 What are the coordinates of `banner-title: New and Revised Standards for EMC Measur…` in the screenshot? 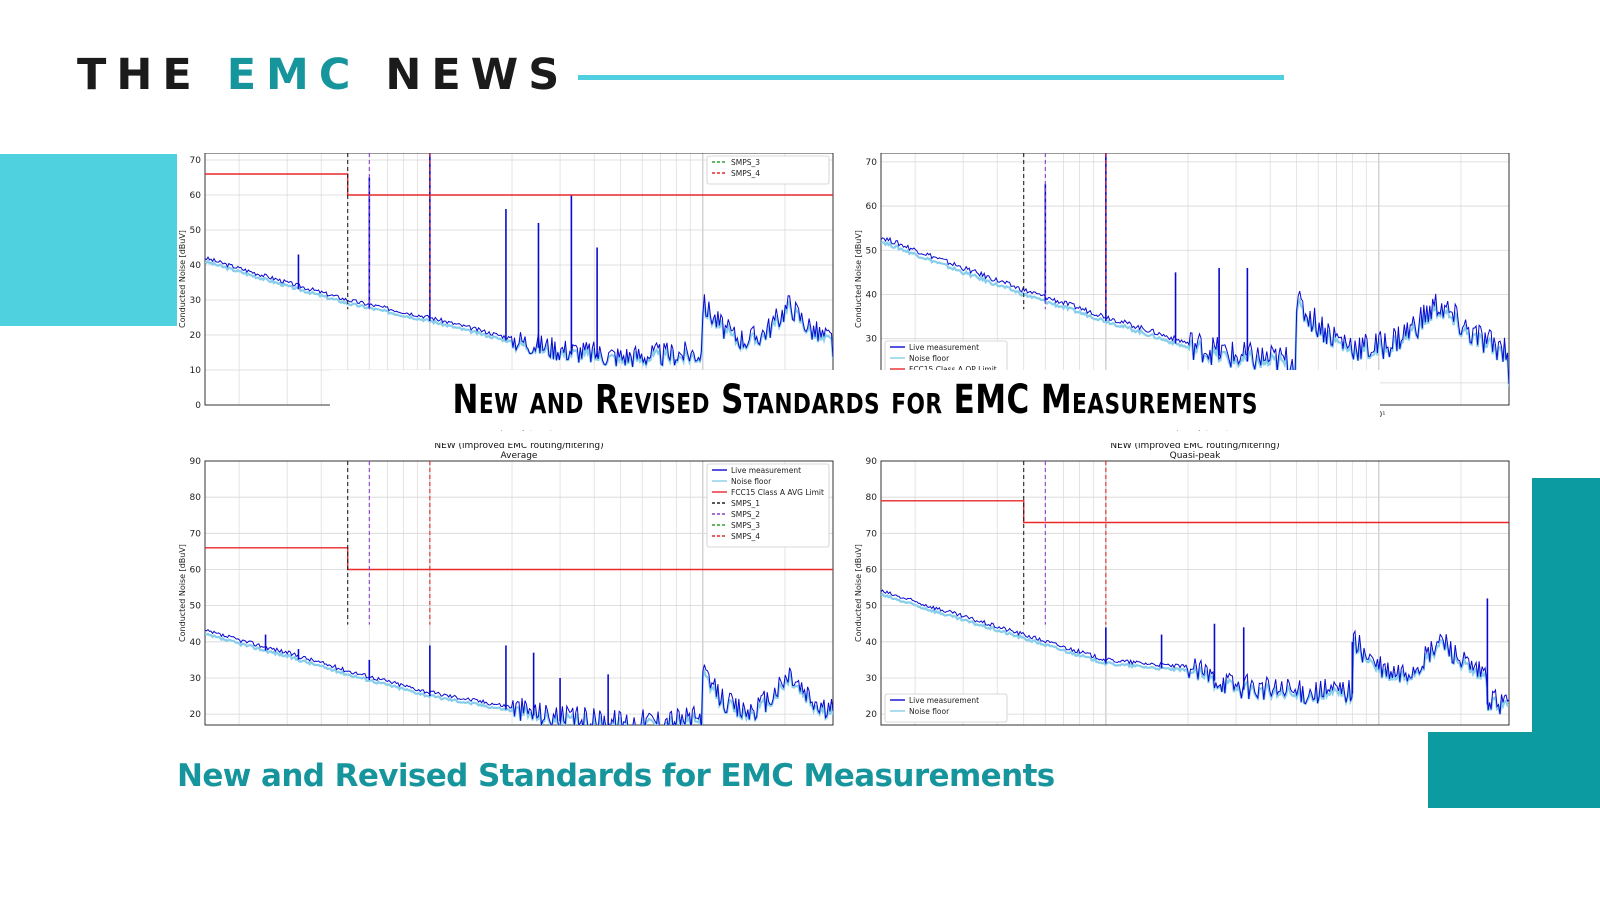 It's located at (855, 400).